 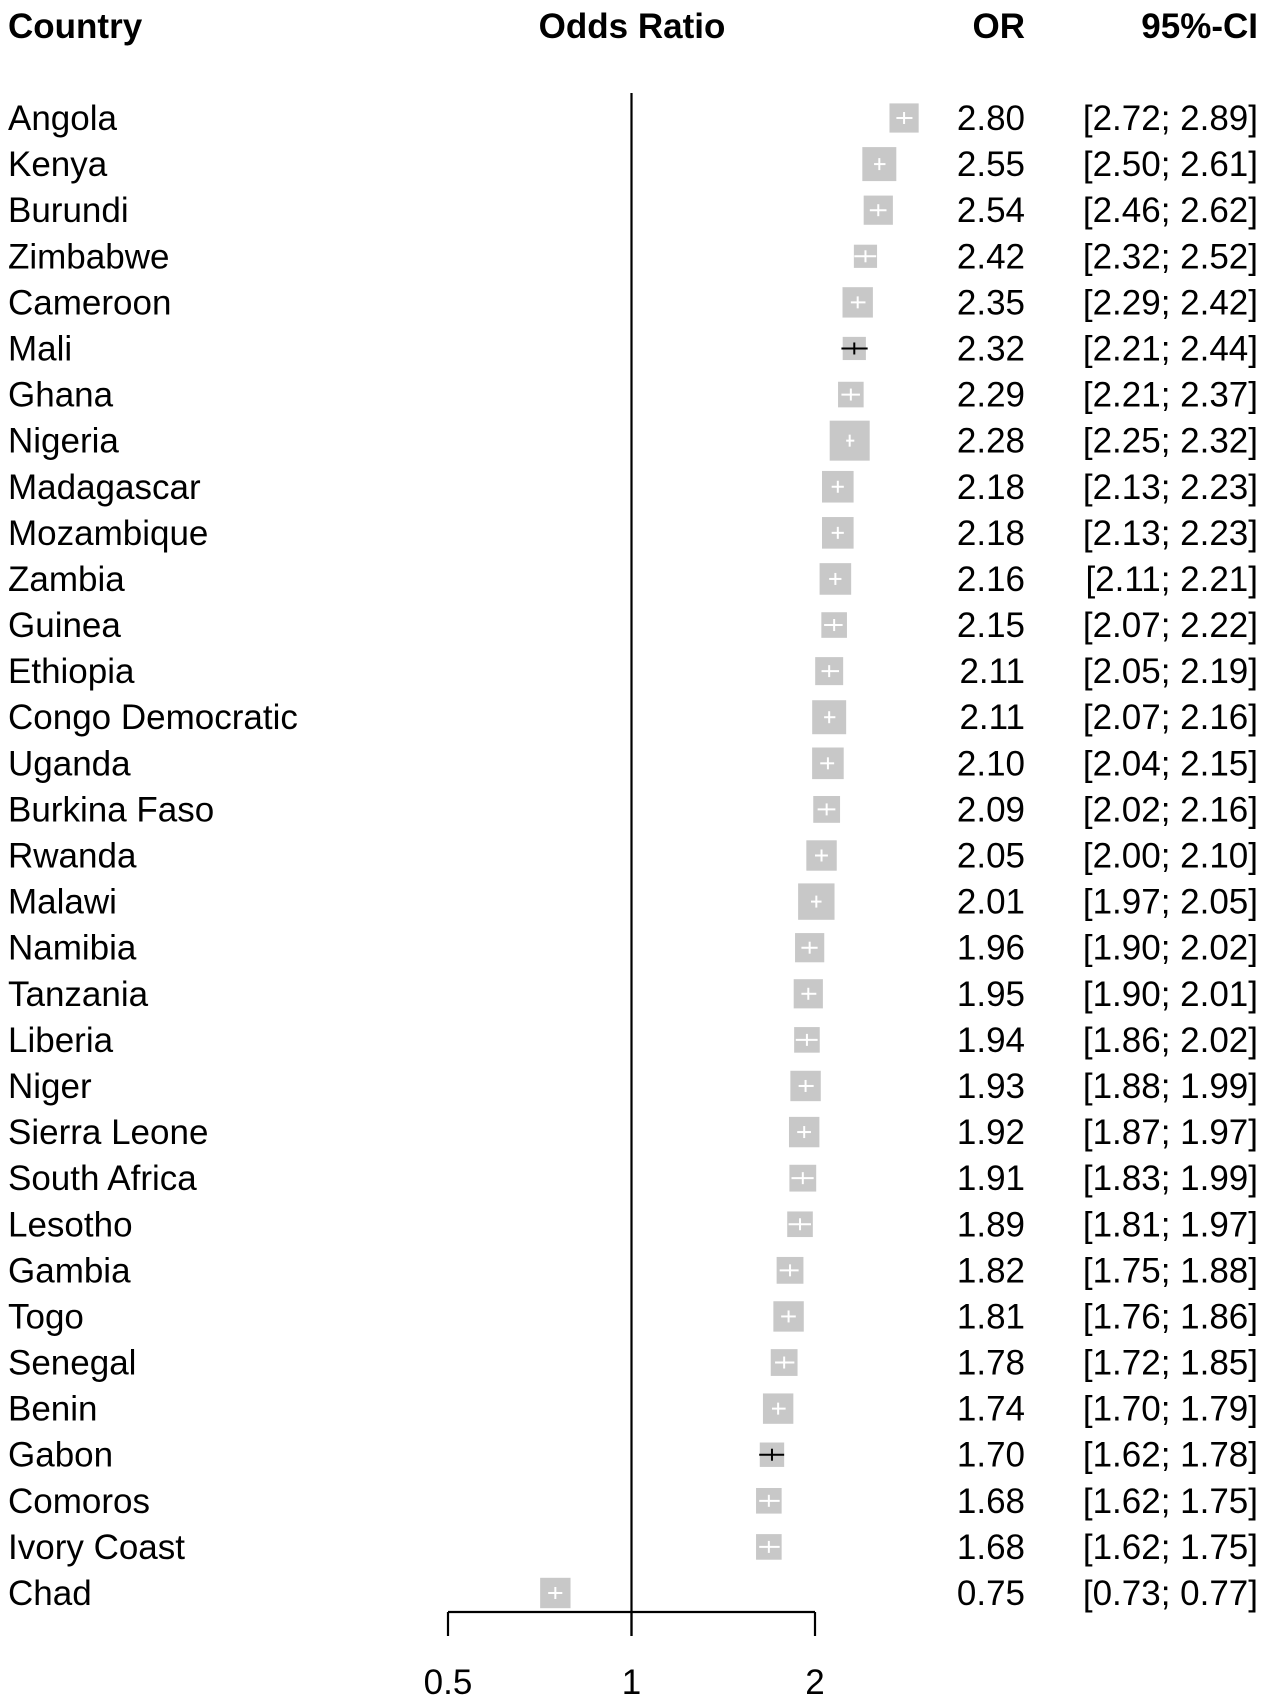 I want to click on forest-row: Comoros 1.68 [1.62; 1.75], so click(x=633, y=1501).